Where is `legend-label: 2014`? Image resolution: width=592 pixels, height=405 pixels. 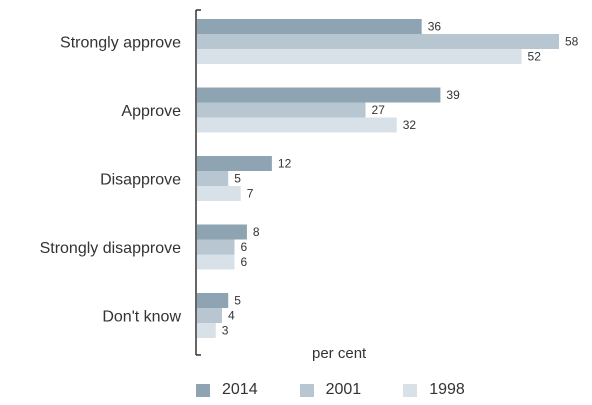 legend-label: 2014 is located at coordinates (240, 389).